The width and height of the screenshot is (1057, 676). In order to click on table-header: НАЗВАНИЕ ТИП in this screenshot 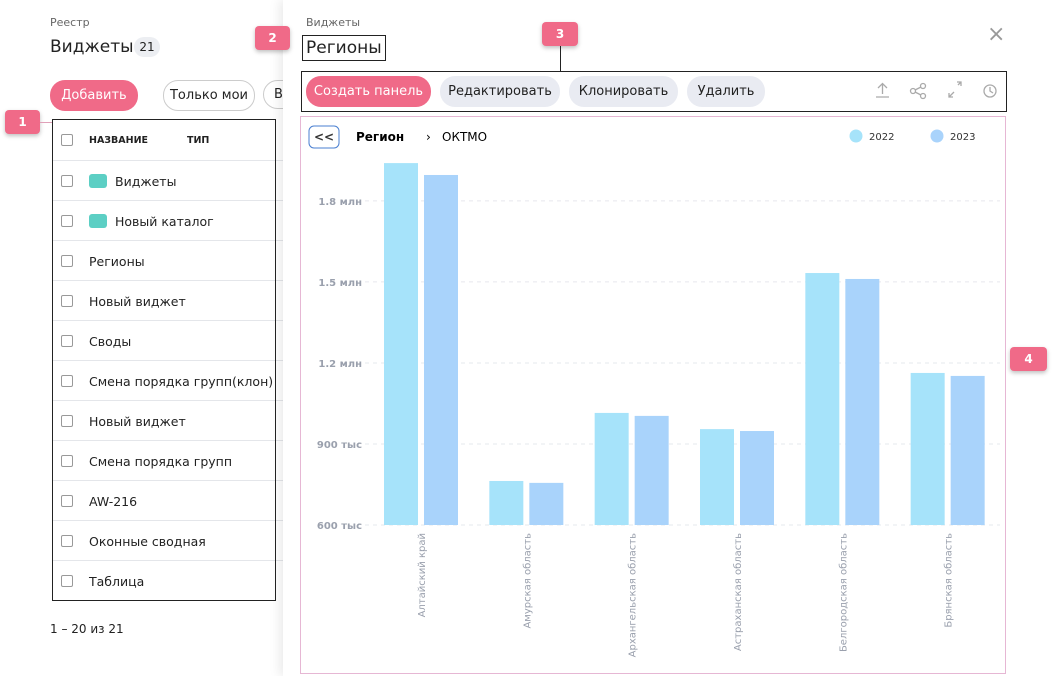, I will do `click(167, 140)`.